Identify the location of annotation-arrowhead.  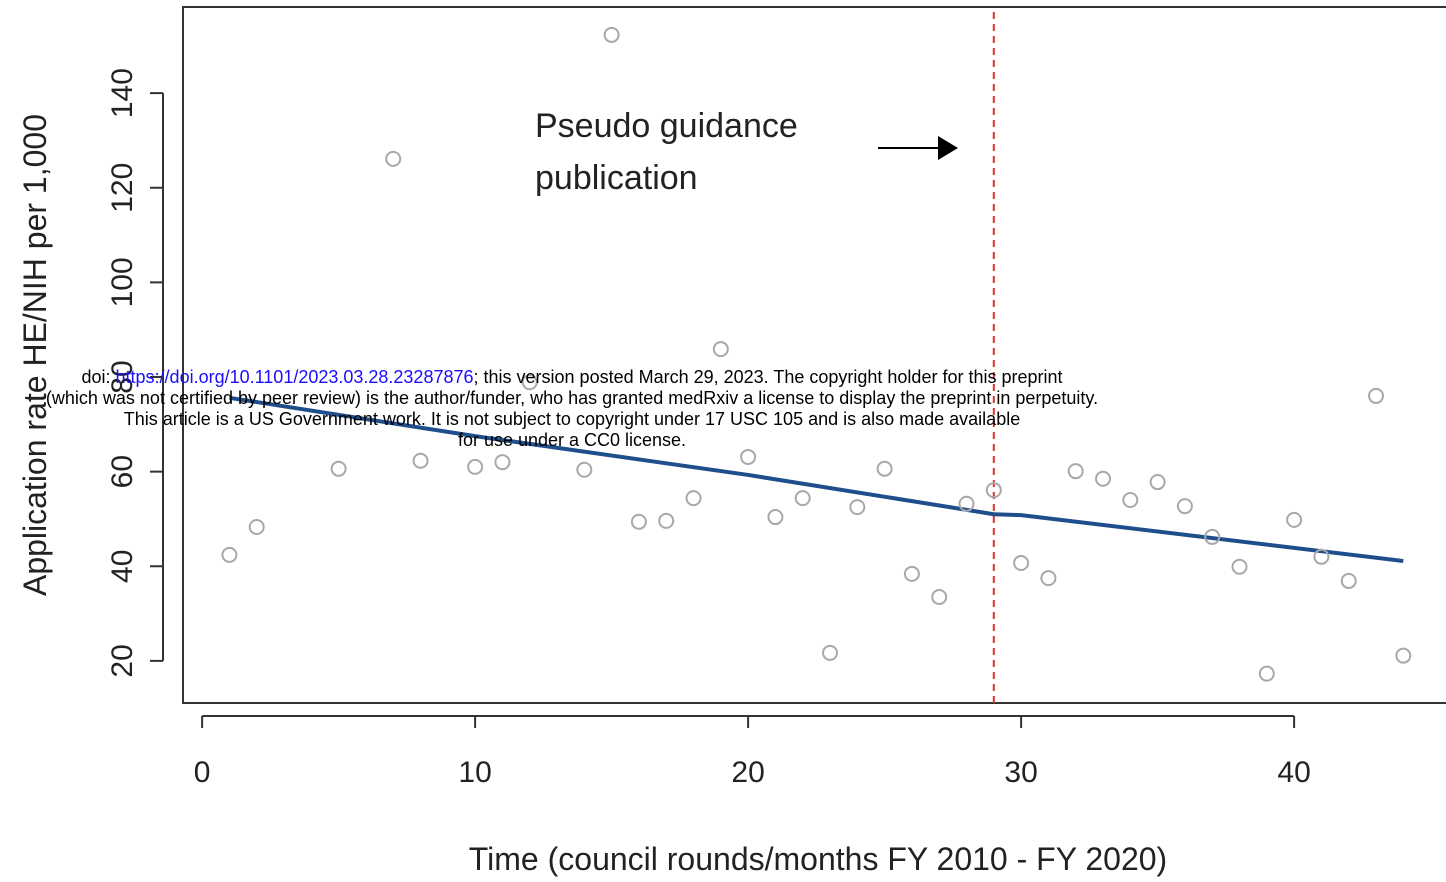
(948, 148).